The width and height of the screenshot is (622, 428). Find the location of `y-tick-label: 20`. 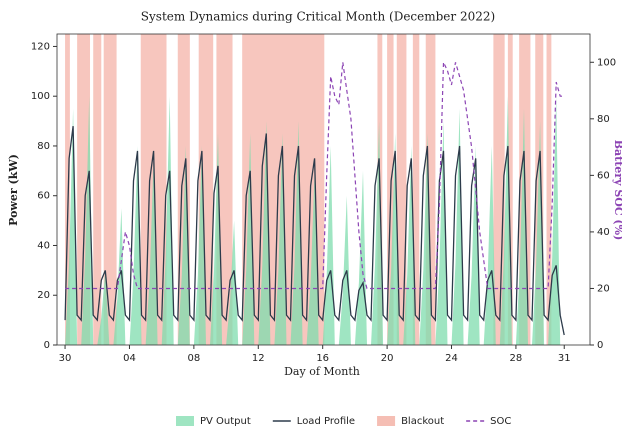

y-tick-label: 20 is located at coordinates (43, 295).